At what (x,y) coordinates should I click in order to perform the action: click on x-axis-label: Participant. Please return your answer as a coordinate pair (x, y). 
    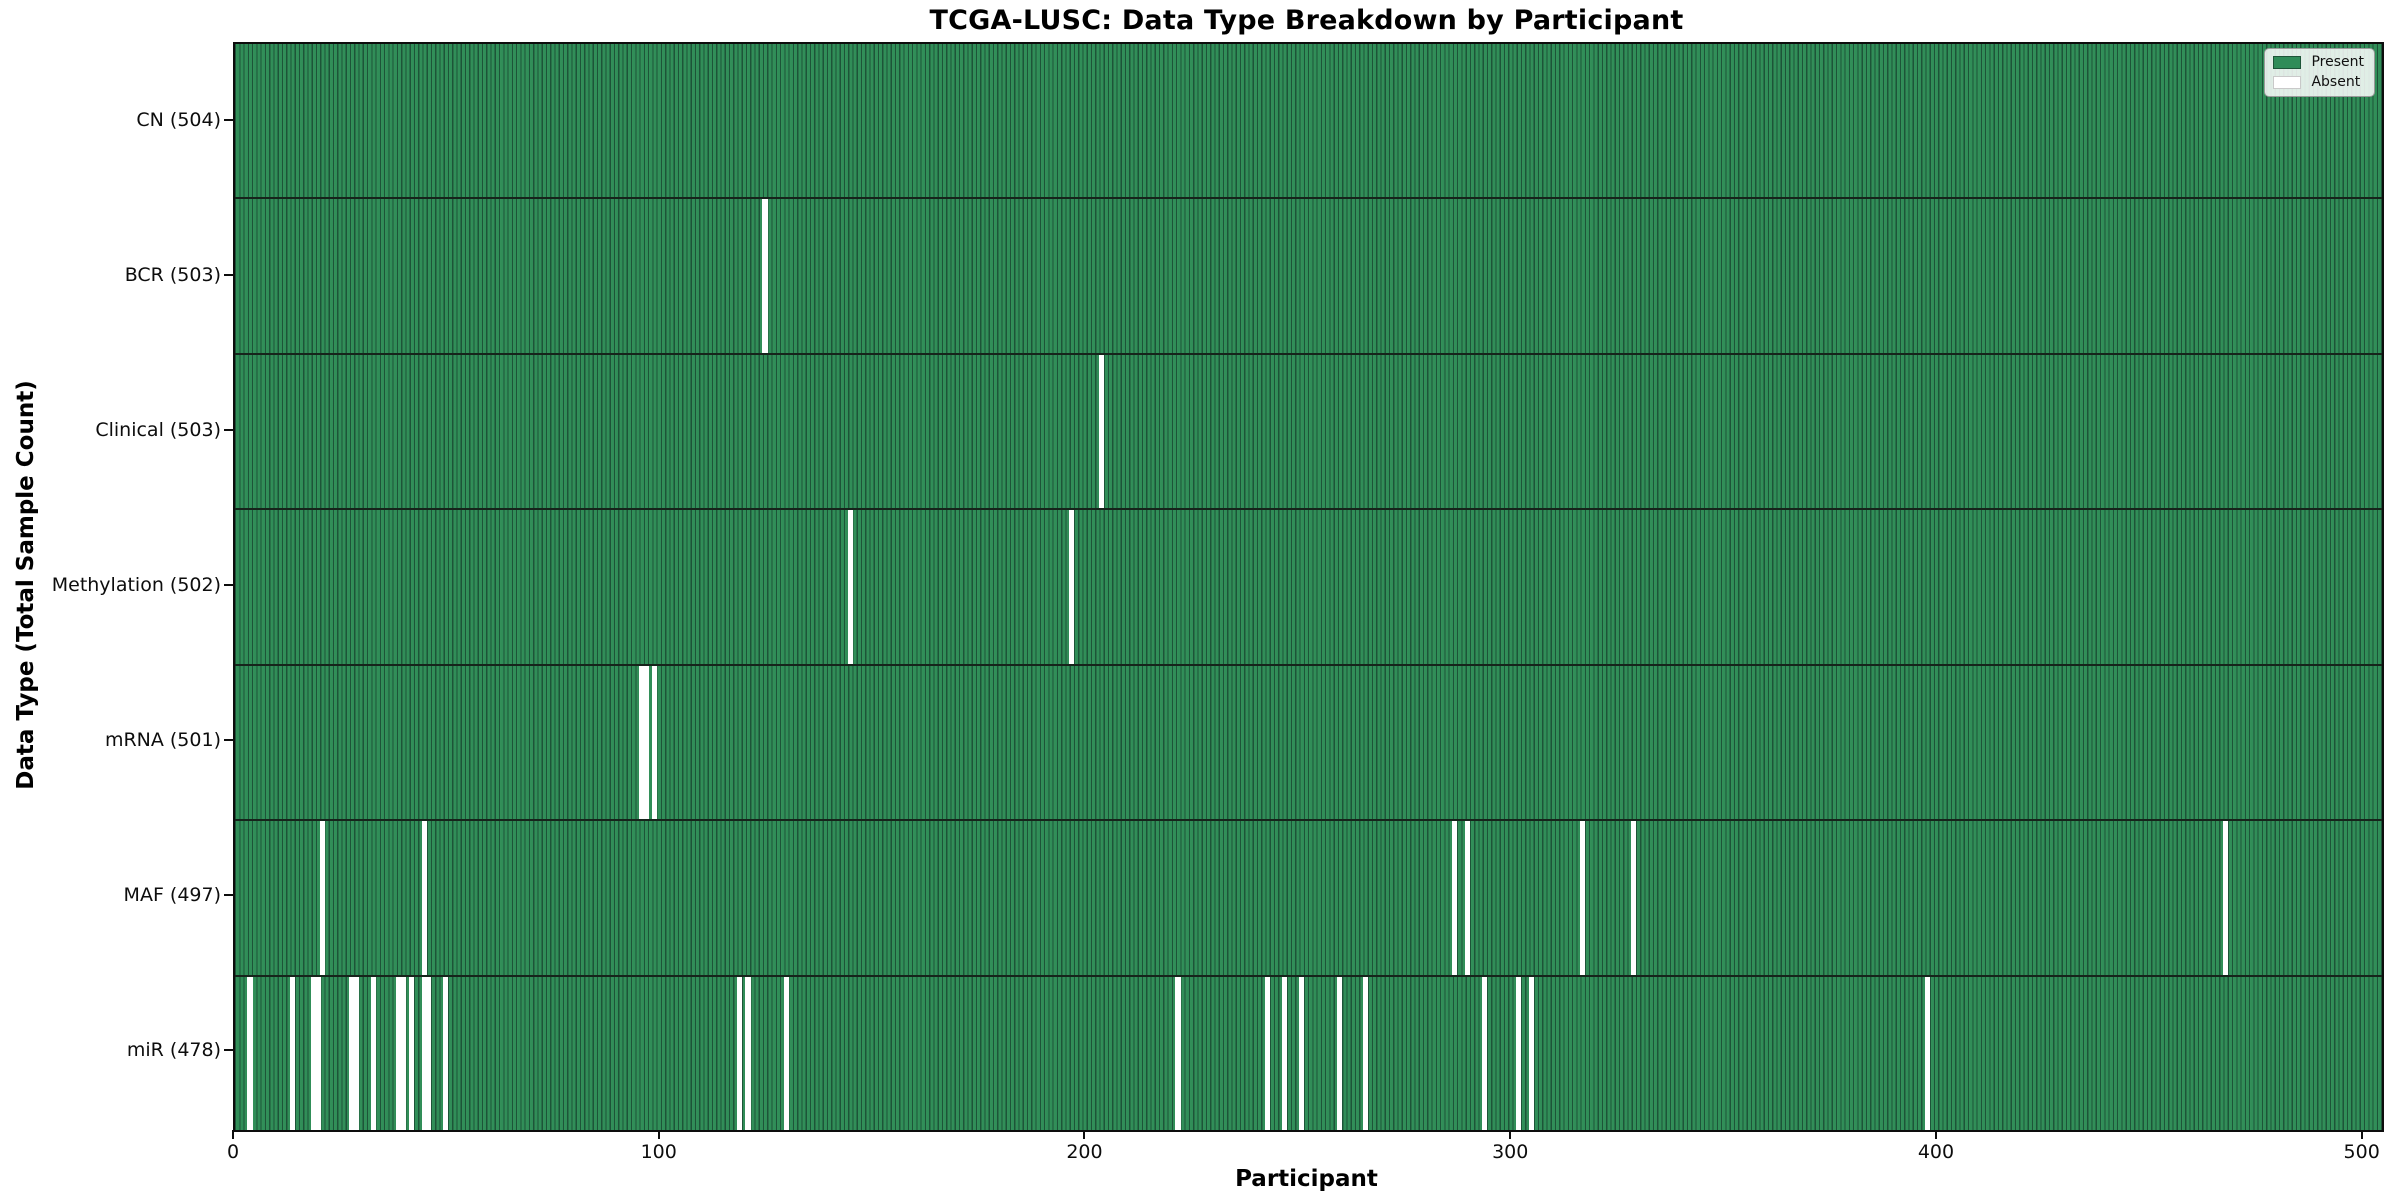
    Looking at the image, I should click on (1306, 1179).